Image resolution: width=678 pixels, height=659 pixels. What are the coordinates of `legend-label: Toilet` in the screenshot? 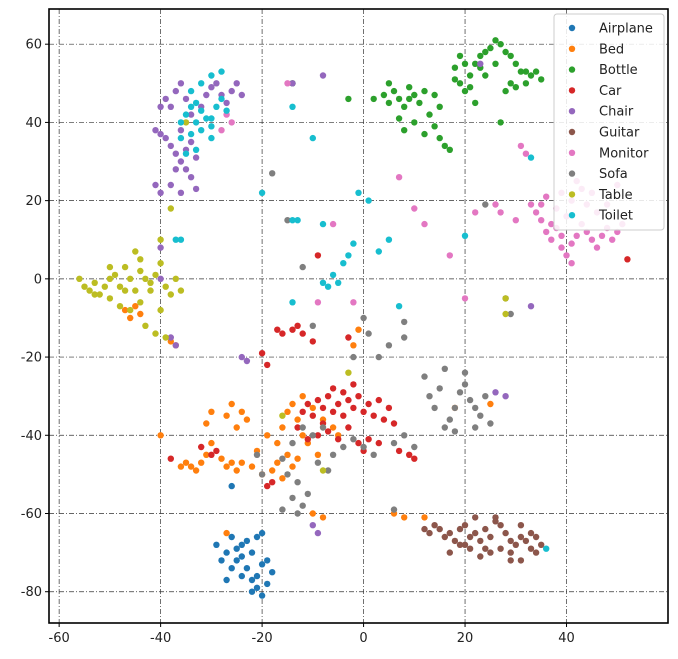 It's located at (615, 216).